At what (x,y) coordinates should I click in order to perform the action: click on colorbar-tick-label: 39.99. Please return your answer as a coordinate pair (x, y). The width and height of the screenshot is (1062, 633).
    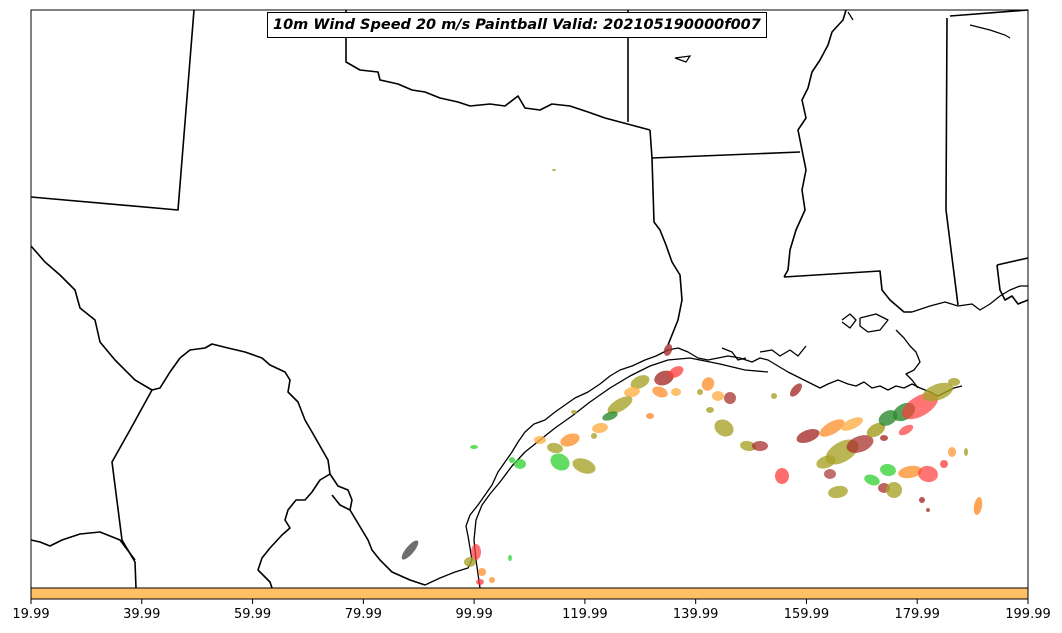
    Looking at the image, I should click on (142, 614).